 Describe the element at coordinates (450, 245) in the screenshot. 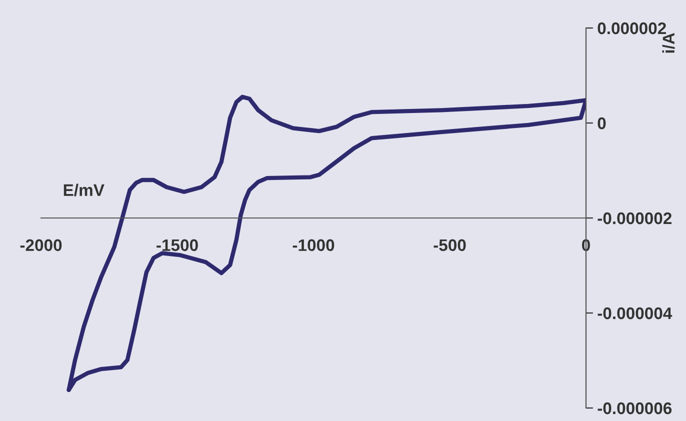

I see `x-tick-label: -500` at that location.